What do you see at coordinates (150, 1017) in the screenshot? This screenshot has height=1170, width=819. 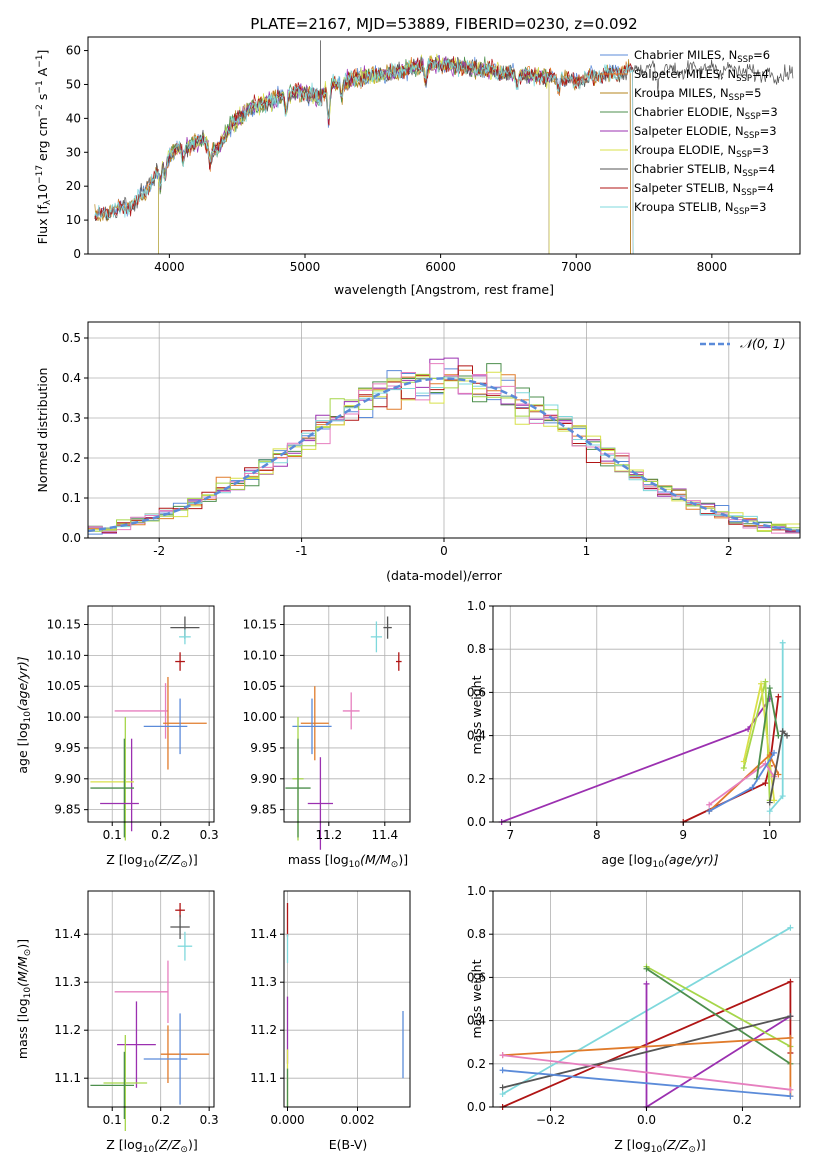 I see `mass-vs-Z-points` at bounding box center [150, 1017].